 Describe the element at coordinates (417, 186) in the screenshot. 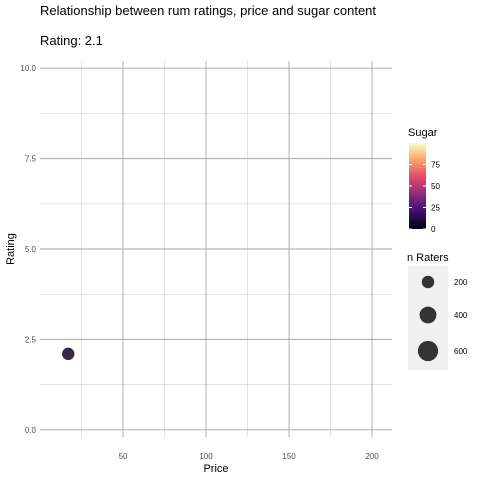

I see `sugar-colorbar` at that location.